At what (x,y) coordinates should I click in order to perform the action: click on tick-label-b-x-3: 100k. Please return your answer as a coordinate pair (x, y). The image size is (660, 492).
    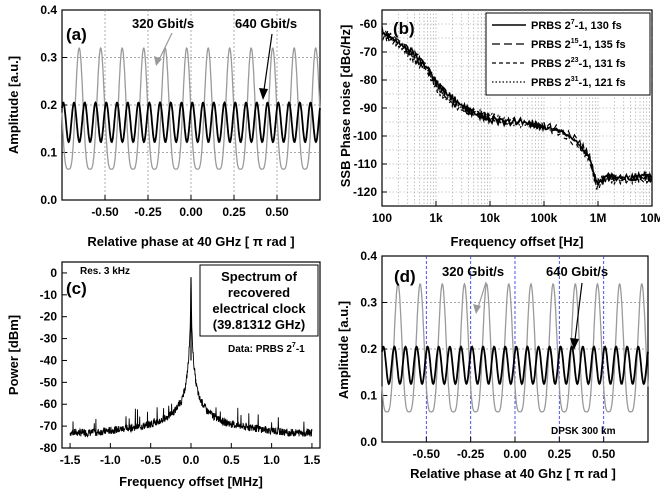
    Looking at the image, I should click on (544, 218).